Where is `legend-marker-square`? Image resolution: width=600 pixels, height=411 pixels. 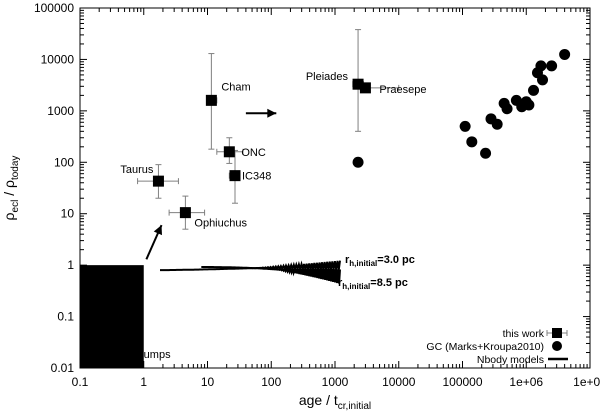
legend-marker-square is located at coordinates (557, 333).